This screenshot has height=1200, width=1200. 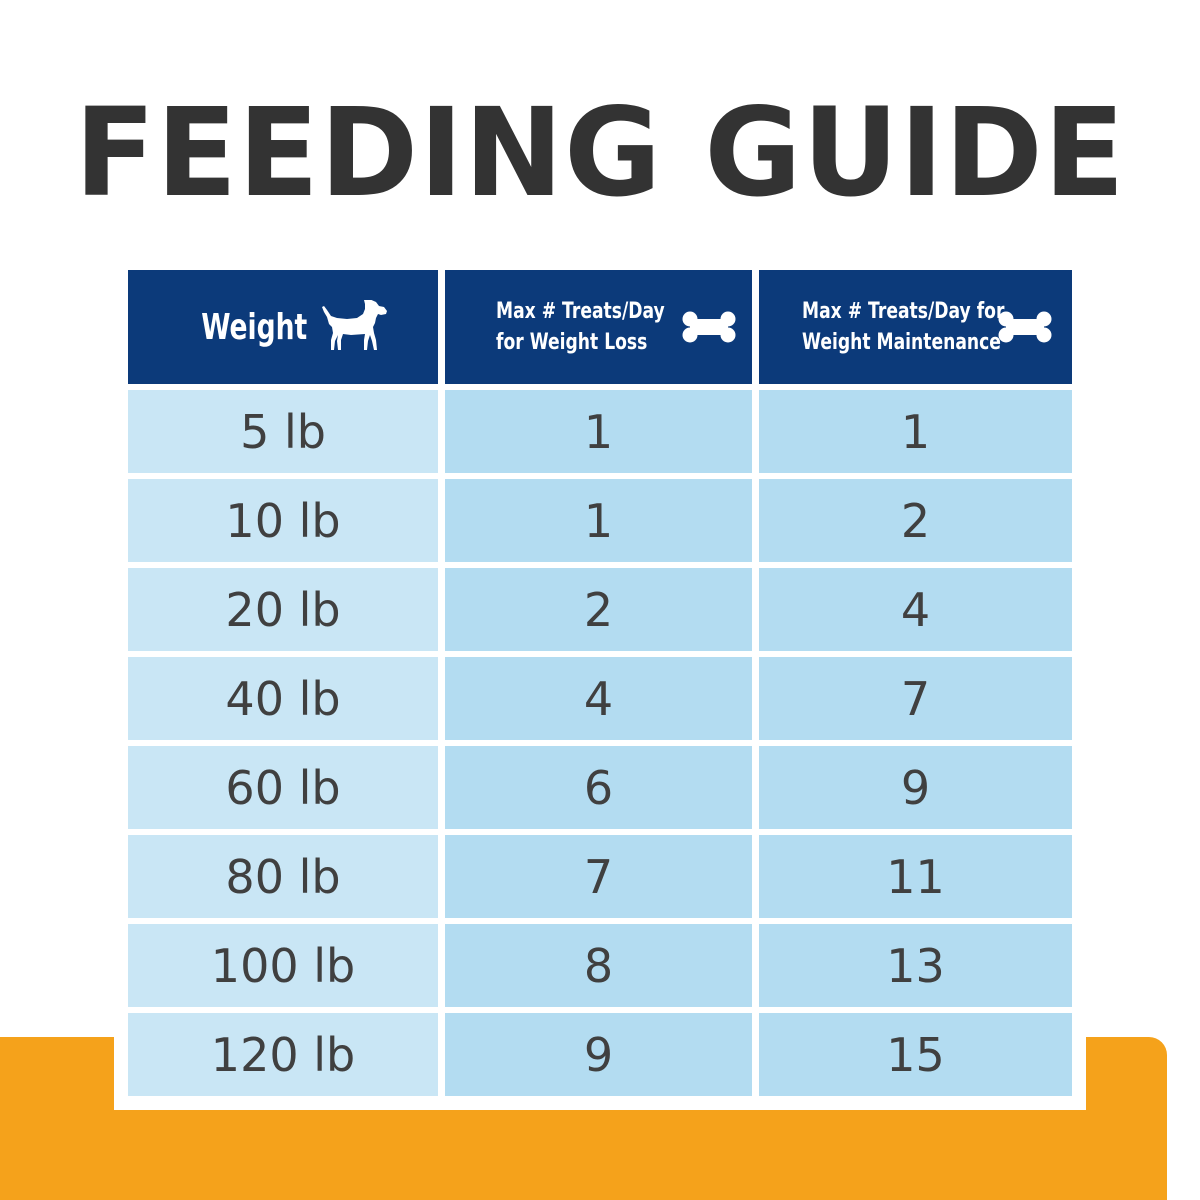 What do you see at coordinates (283, 520) in the screenshot?
I see `cell-weight: 10 lb` at bounding box center [283, 520].